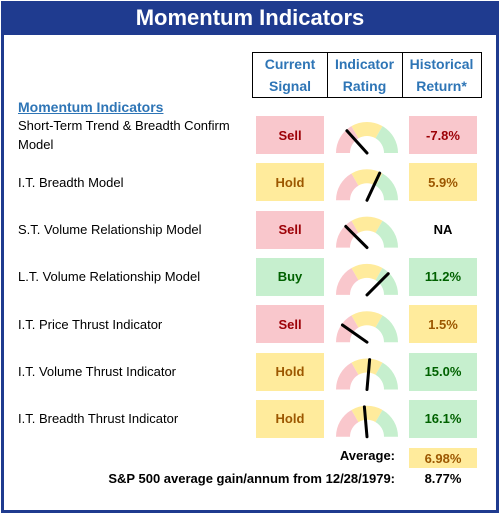 The image size is (500, 514). Describe the element at coordinates (365, 75) in the screenshot. I see `column-header: Indicator Rating` at that location.